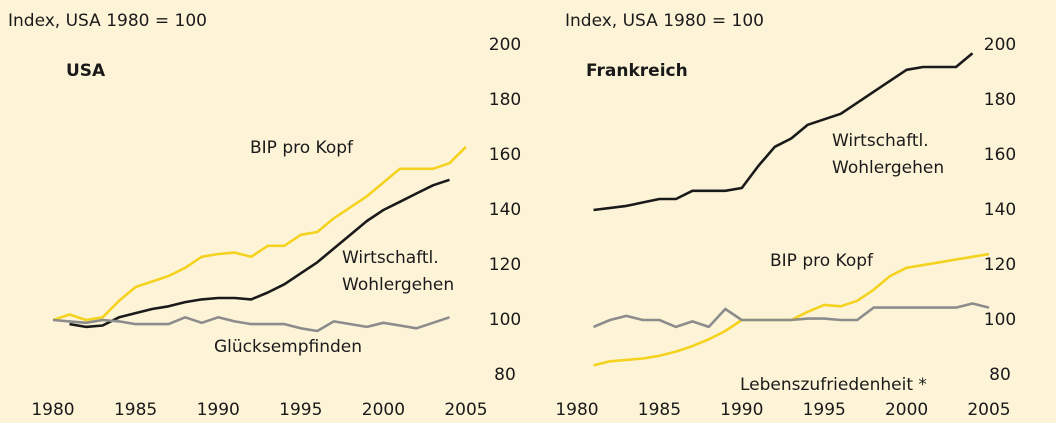  What do you see at coordinates (288, 347) in the screenshot?
I see `series-label: Glücksempfinden` at bounding box center [288, 347].